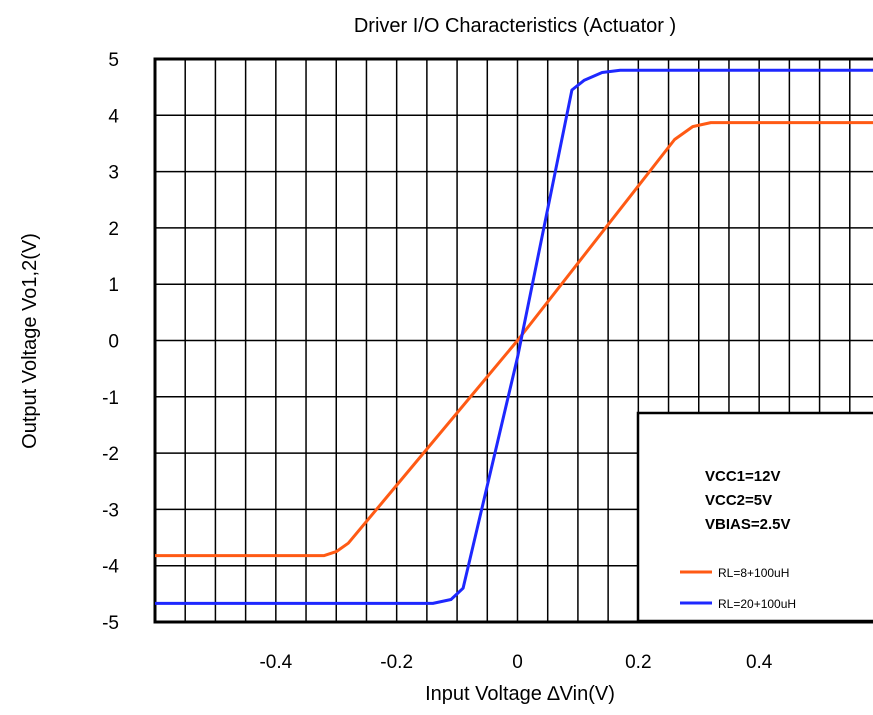 The height and width of the screenshot is (715, 873). I want to click on y-tick-label: -1, so click(110, 398).